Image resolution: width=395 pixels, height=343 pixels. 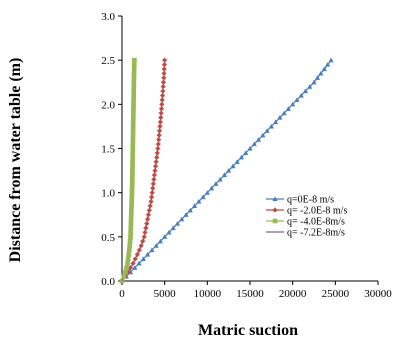 What do you see at coordinates (15, 160) in the screenshot?
I see `y-axis-title: Distance from water table (m)` at bounding box center [15, 160].